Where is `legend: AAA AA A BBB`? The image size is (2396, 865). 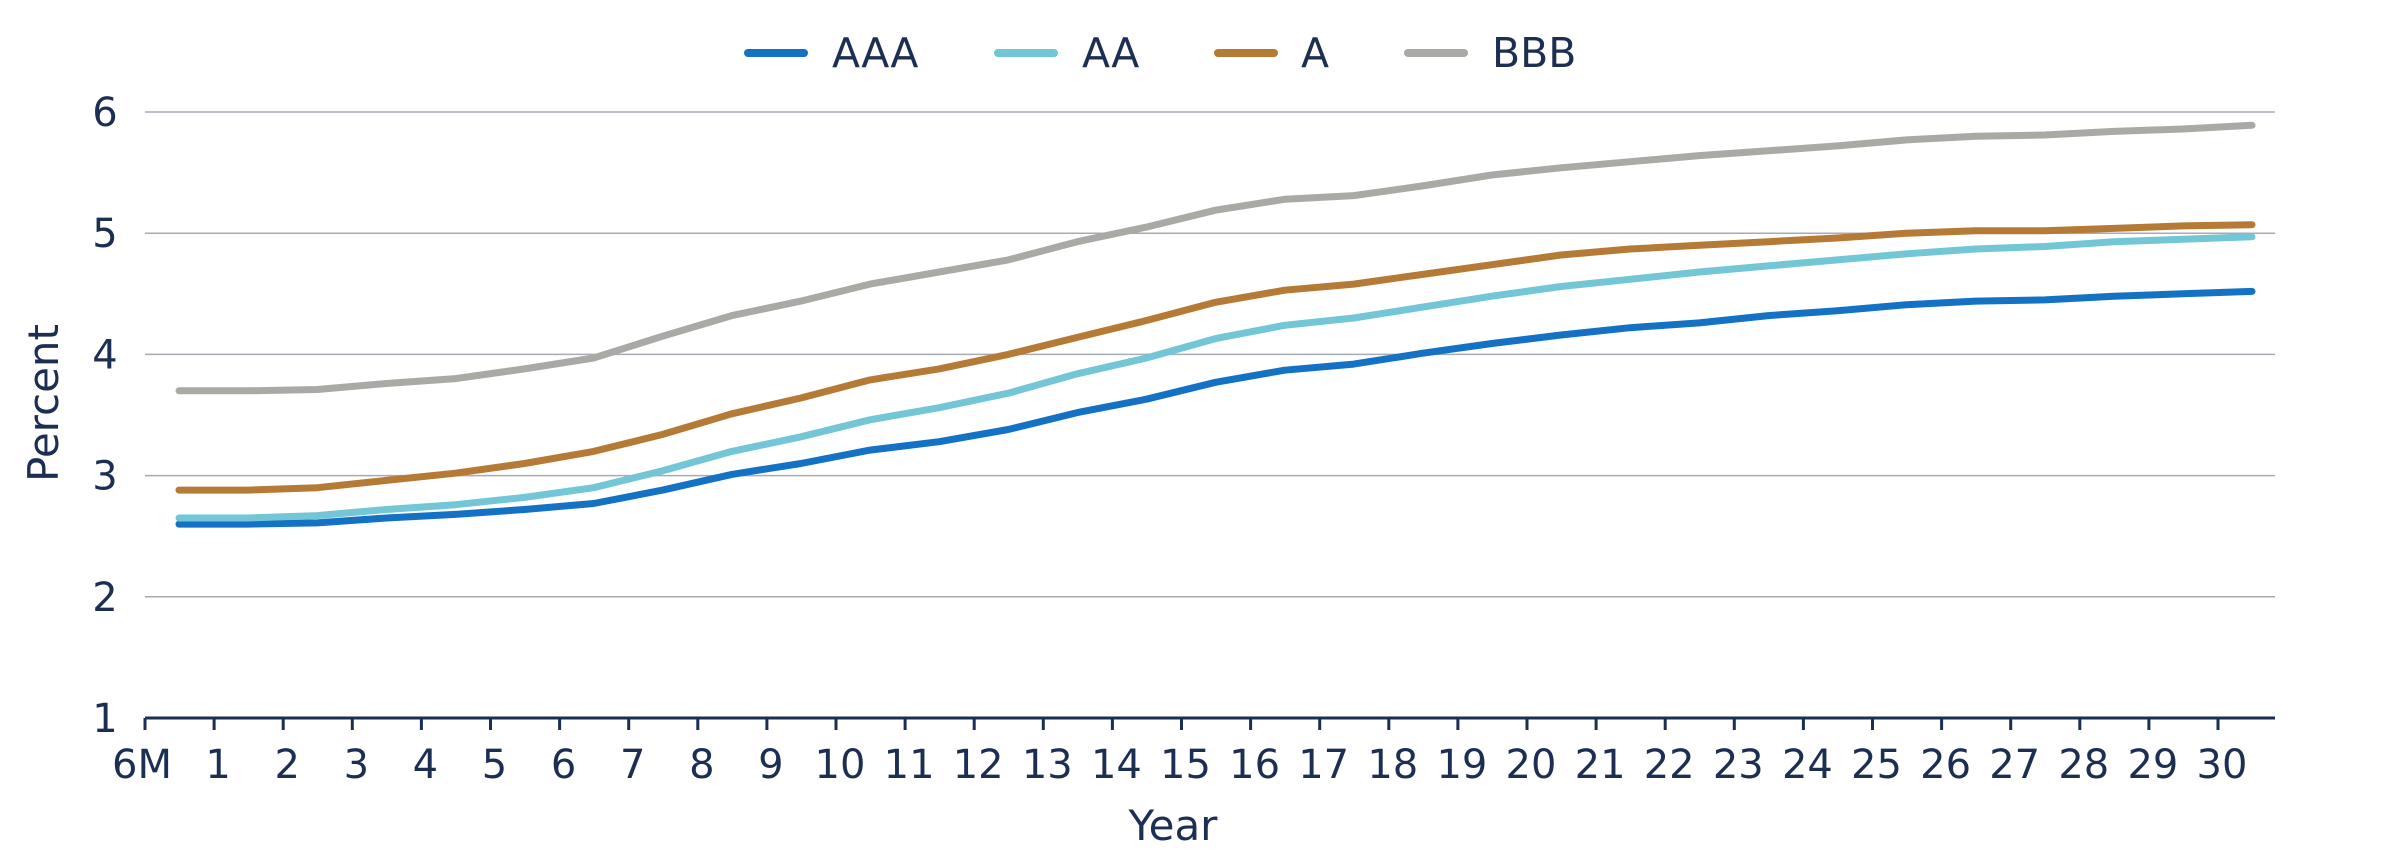 legend: AAA AA A BBB is located at coordinates (1160, 53).